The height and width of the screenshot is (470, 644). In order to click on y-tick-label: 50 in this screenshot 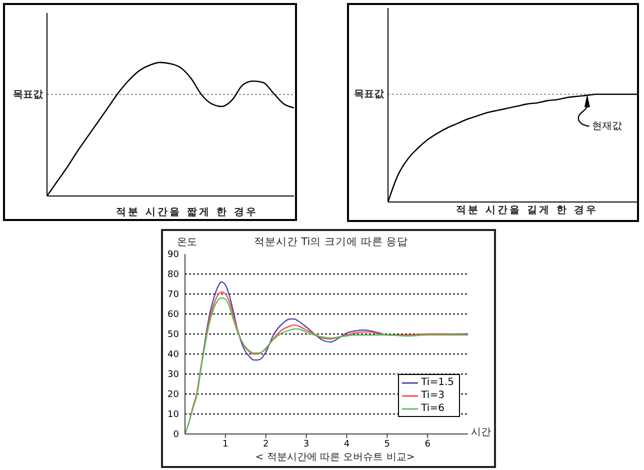, I will do `click(174, 335)`.